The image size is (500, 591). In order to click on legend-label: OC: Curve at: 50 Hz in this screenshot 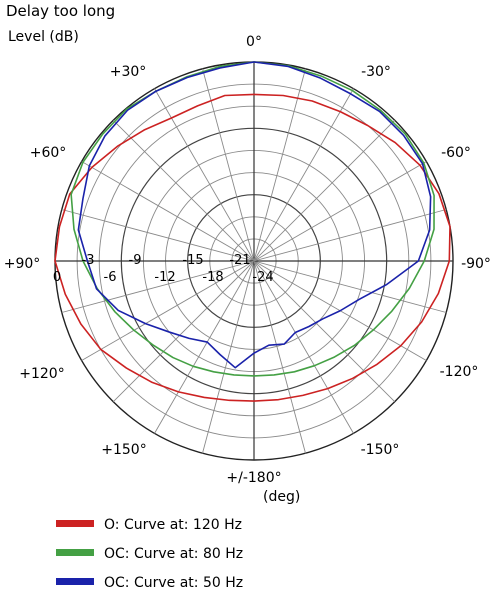, I will do `click(173, 583)`.